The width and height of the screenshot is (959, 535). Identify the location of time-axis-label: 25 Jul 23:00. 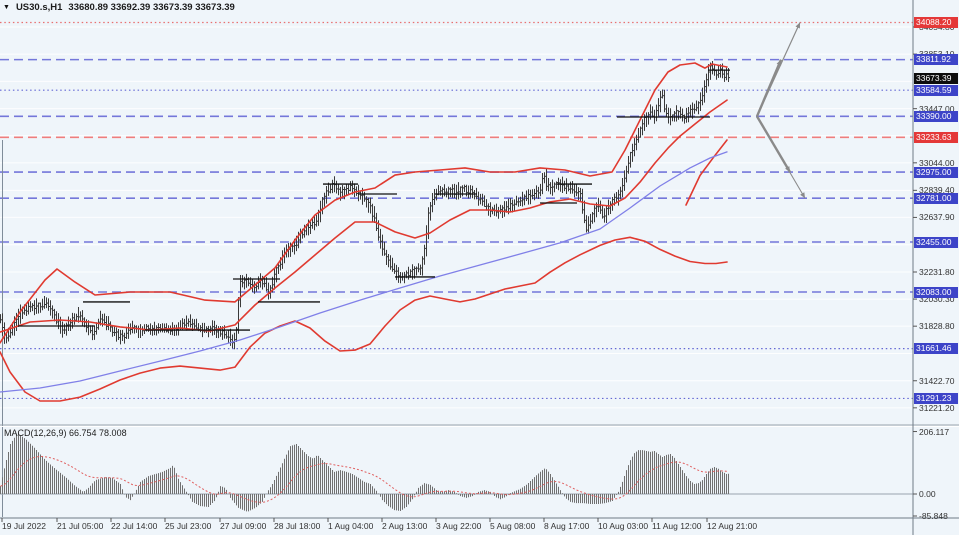
(188, 526).